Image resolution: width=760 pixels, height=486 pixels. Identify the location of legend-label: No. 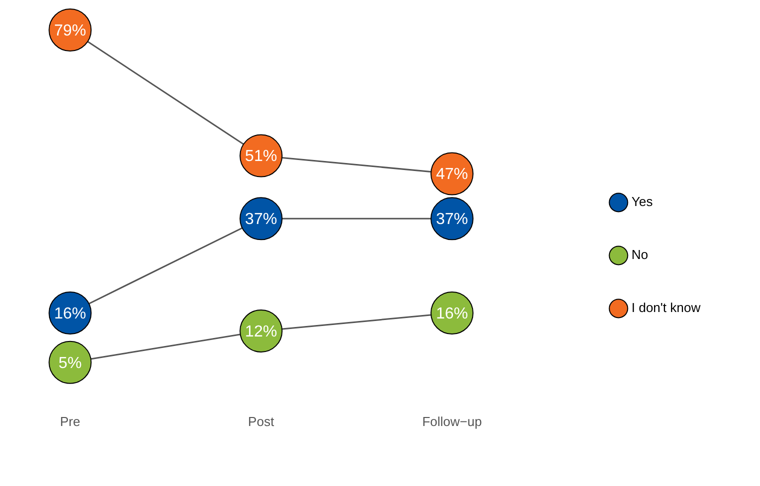
(640, 254).